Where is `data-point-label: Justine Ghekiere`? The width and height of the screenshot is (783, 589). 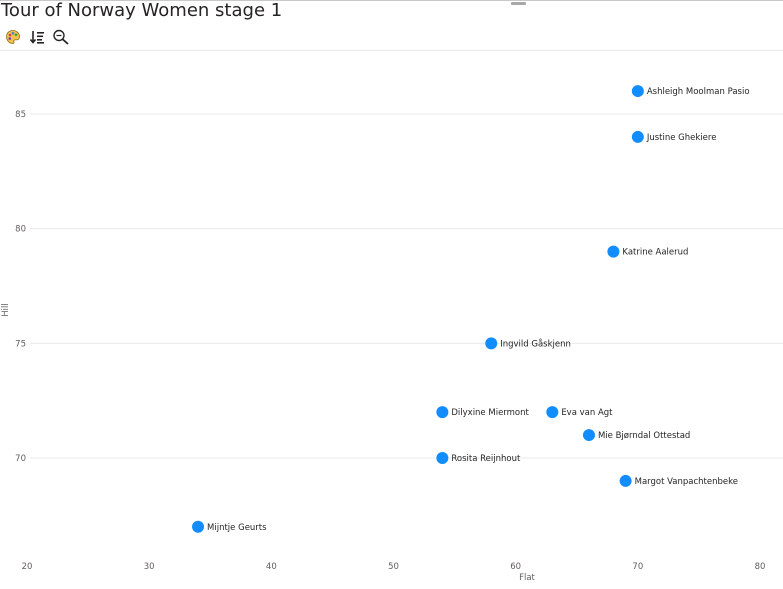
data-point-label: Justine Ghekiere is located at coordinates (681, 138).